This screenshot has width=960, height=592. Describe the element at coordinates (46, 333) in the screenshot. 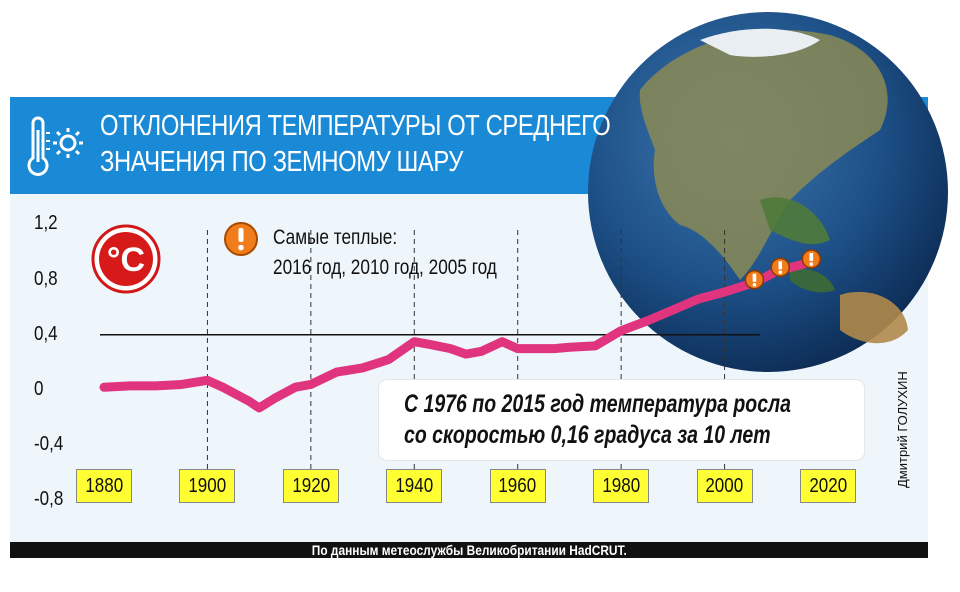

I see `y-tick-label: 0,4` at that location.